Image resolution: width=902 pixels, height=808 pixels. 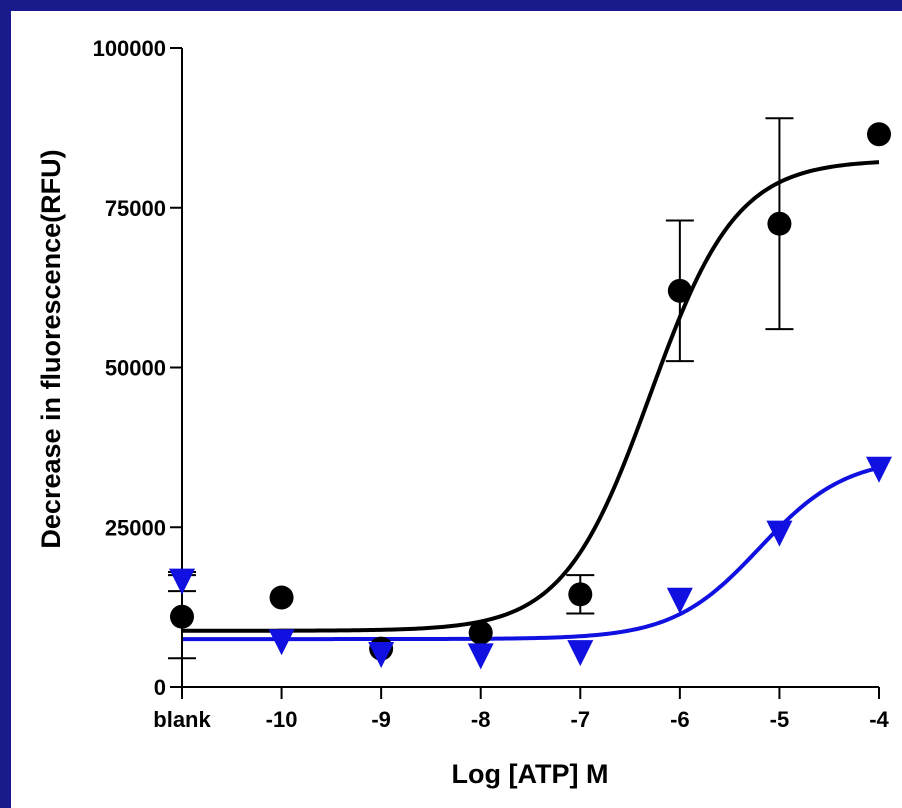 I want to click on y-tick-label: 0, so click(x=160, y=687).